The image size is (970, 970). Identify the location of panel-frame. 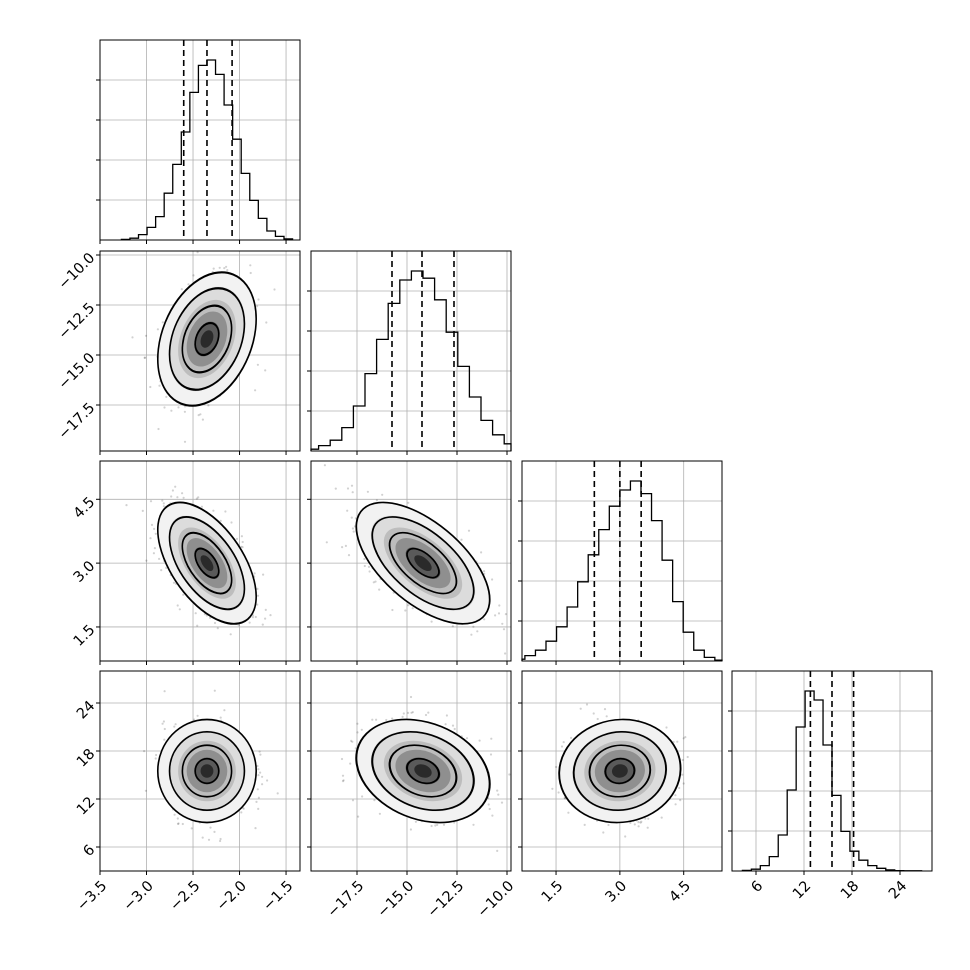
(411, 771).